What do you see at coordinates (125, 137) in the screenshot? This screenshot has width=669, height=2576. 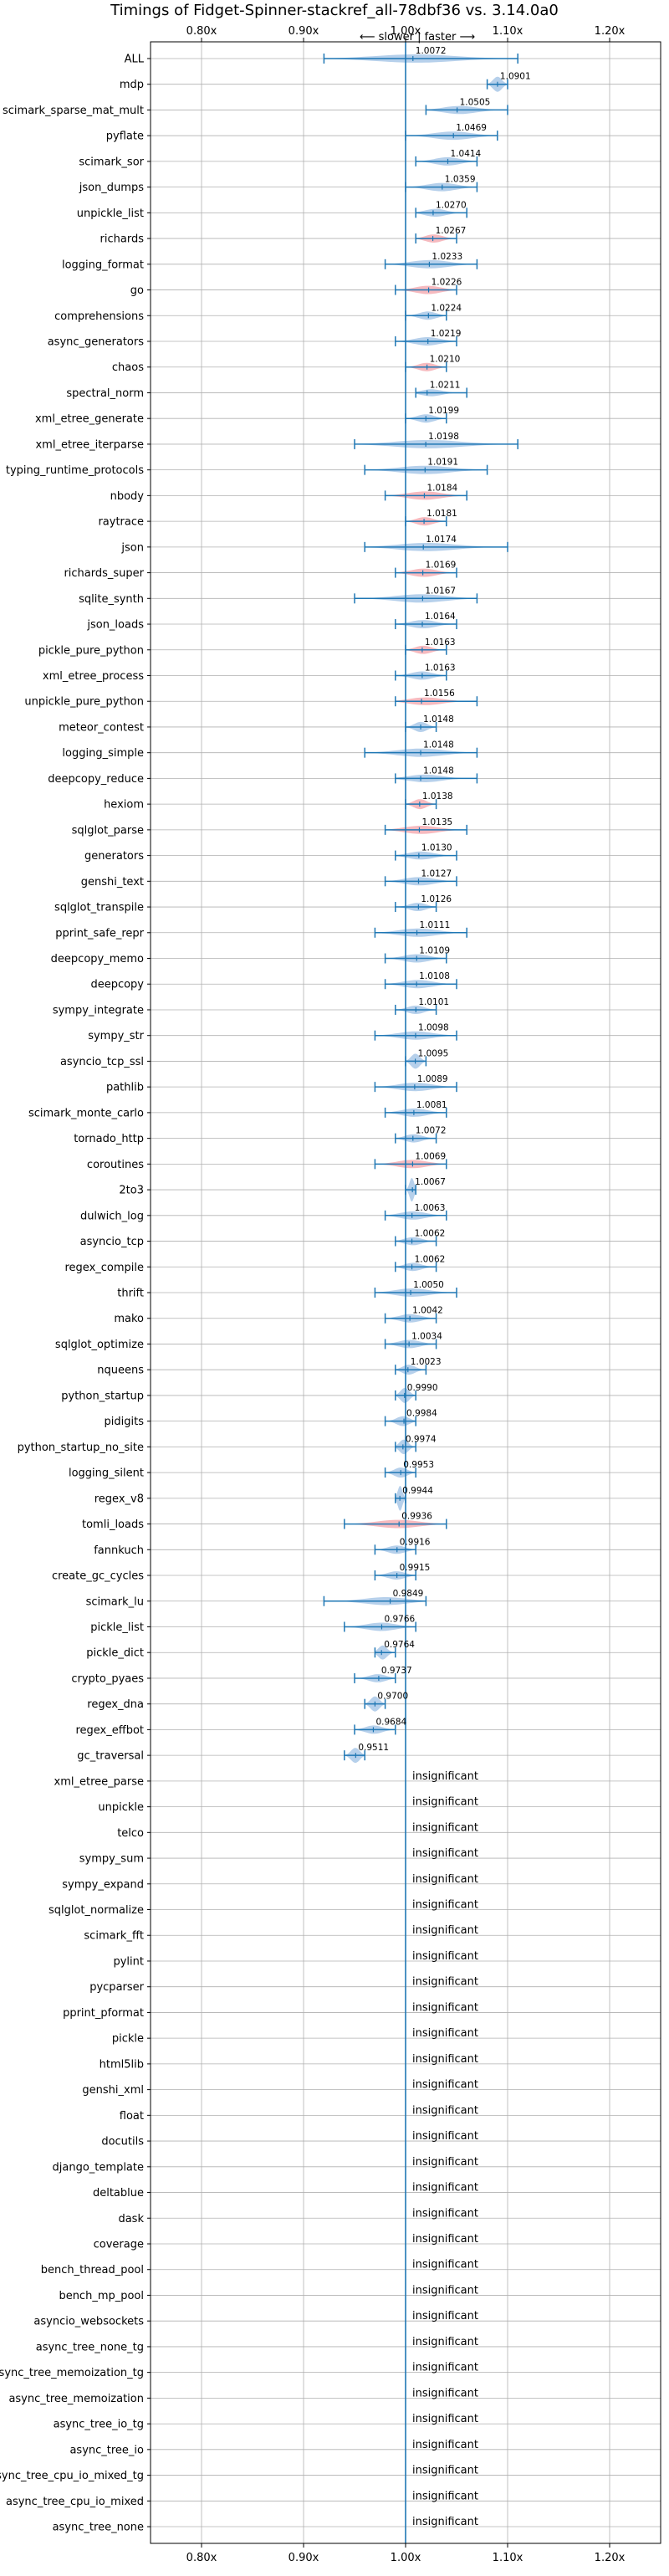 I see `benchmark-label: pyflate` at bounding box center [125, 137].